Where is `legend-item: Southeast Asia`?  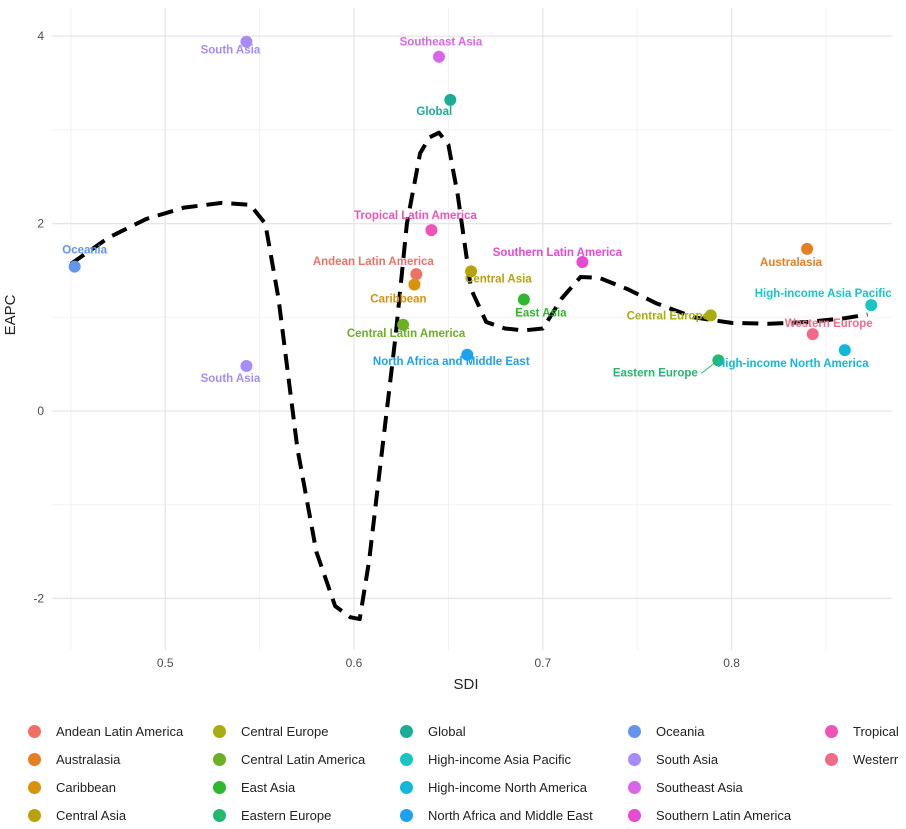
legend-item: Southeast Asia is located at coordinates (685, 787).